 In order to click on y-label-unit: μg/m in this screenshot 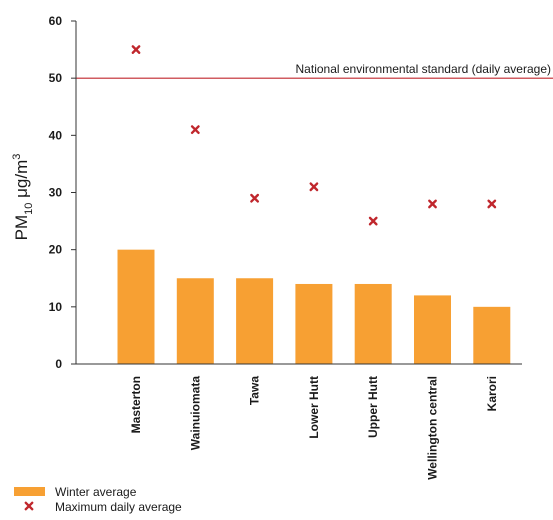, I will do `click(21, 181)`.